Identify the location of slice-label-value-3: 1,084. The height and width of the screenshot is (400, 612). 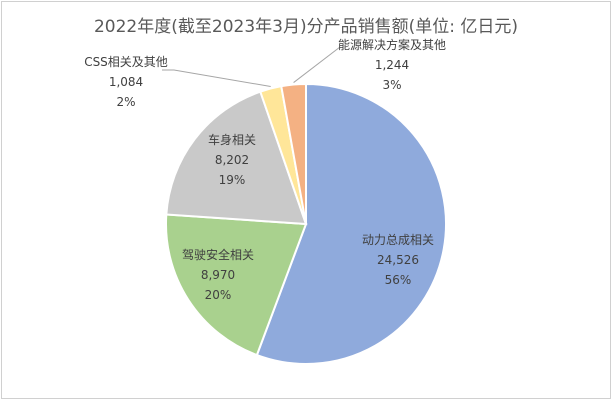
(126, 82).